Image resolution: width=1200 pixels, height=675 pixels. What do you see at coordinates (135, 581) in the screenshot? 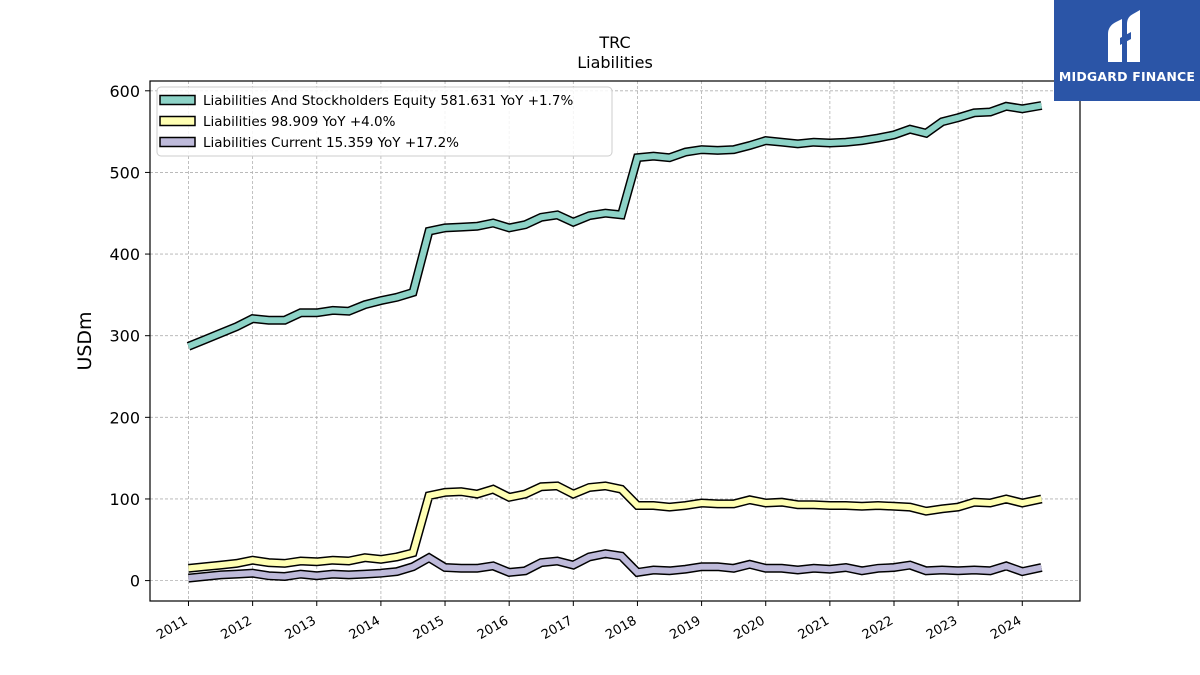
I see `y-tick-label: 0` at bounding box center [135, 581].